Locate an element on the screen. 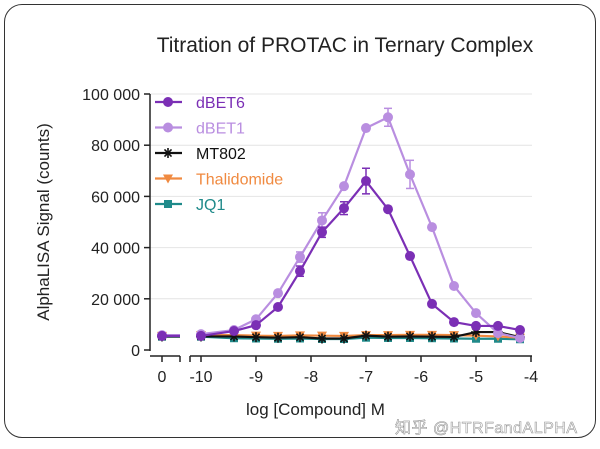 The height and width of the screenshot is (449, 600). x-tick-label: -4 is located at coordinates (531, 377).